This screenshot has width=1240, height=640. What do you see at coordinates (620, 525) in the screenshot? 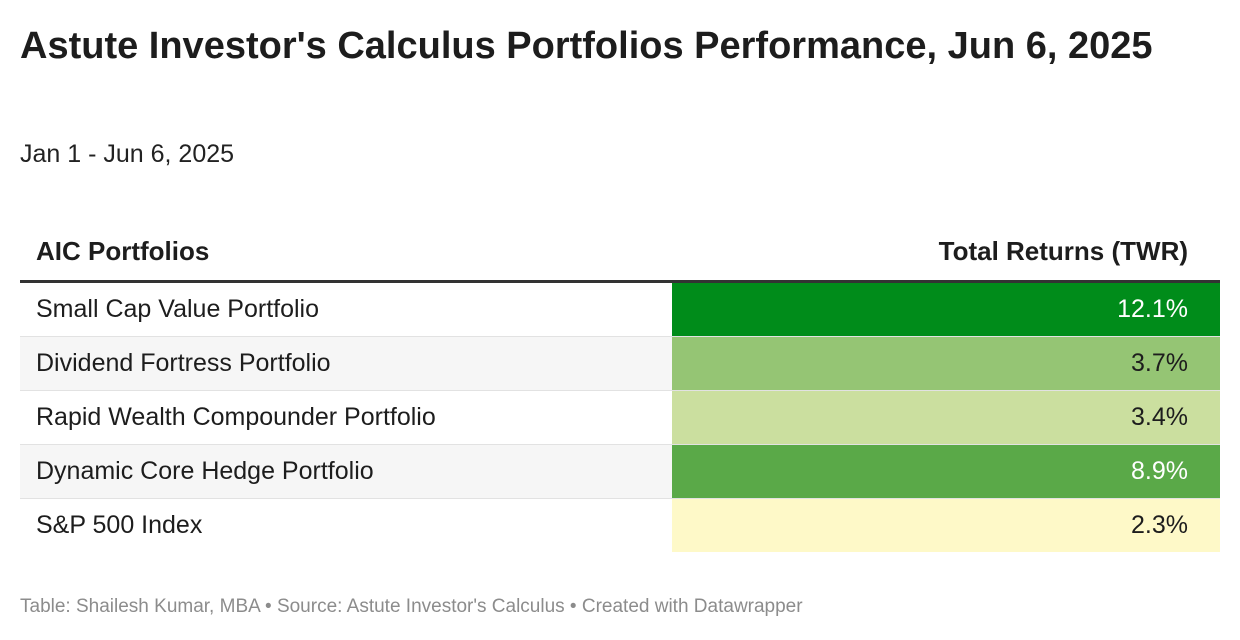
I see `table-row: S&P 500 Index 2.3%` at bounding box center [620, 525].